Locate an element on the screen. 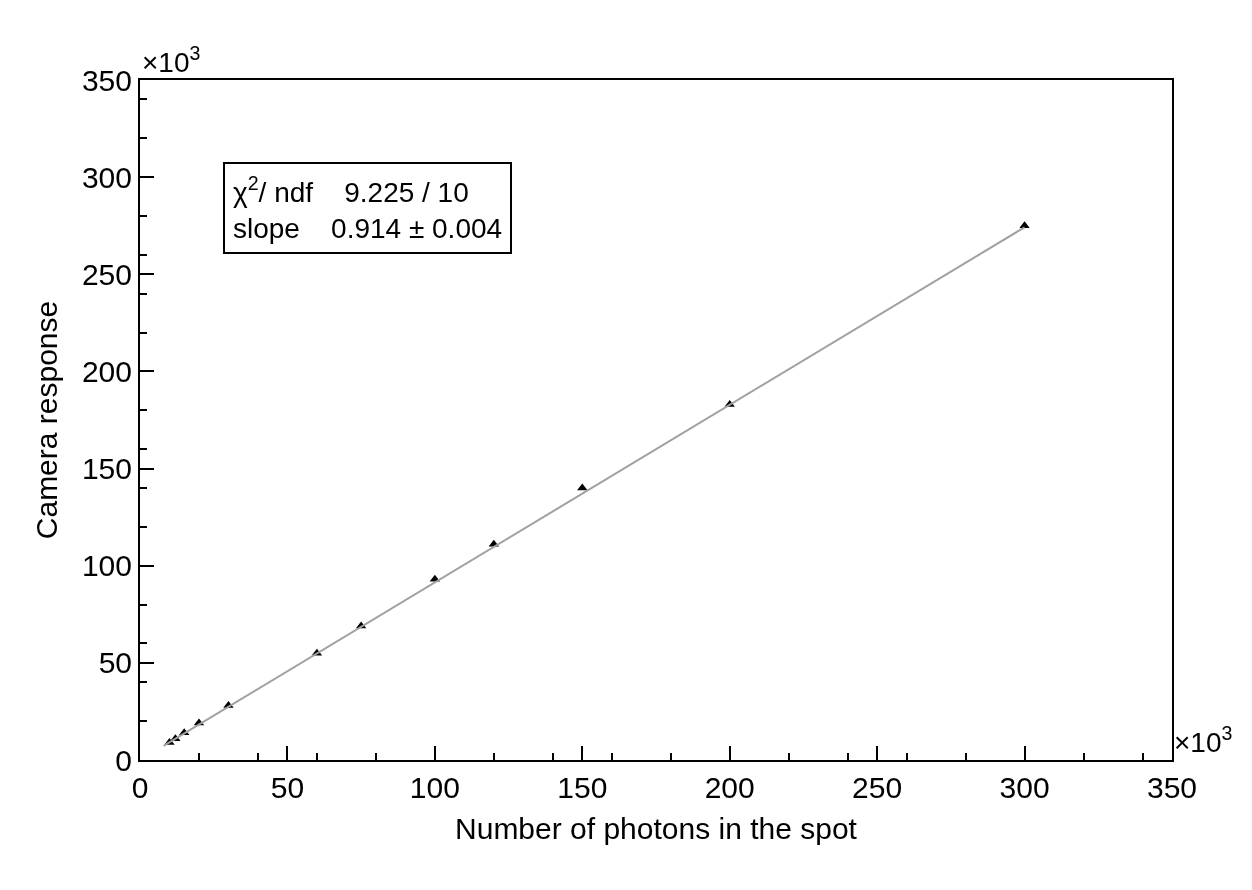 Image resolution: width=1252 pixels, height=890 pixels. x-tick-label: 300 is located at coordinates (1024, 787).